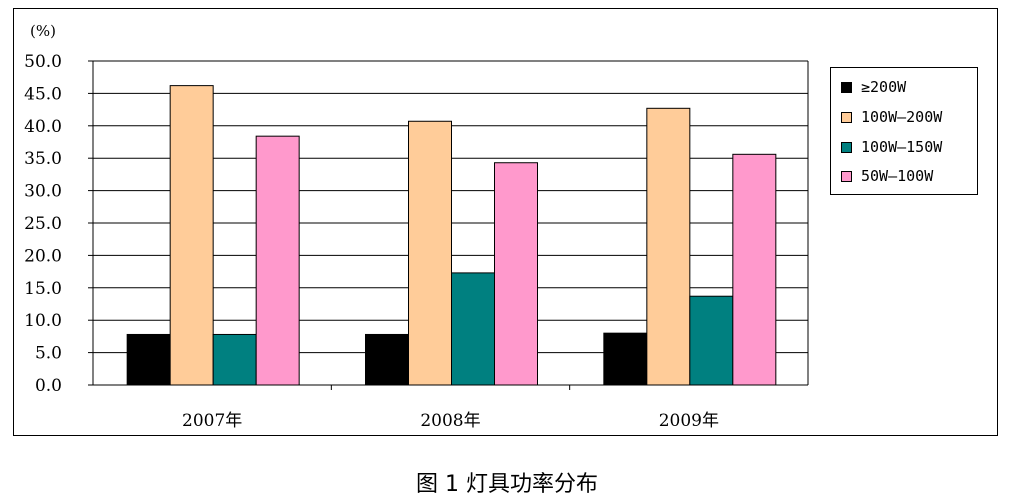 This screenshot has height=504, width=1014. Describe the element at coordinates (48, 354) in the screenshot. I see `y-tick-label: 5.0` at that location.